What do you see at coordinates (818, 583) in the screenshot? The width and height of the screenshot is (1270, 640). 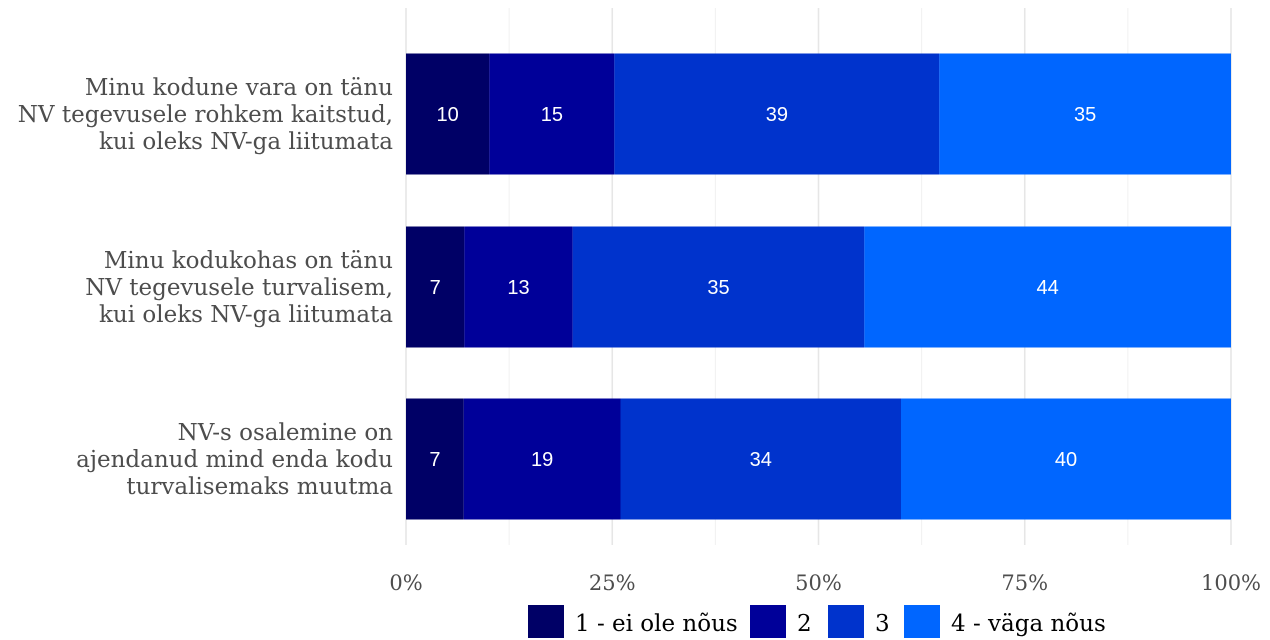 I see `x-tick-label: 50%` at bounding box center [818, 583].